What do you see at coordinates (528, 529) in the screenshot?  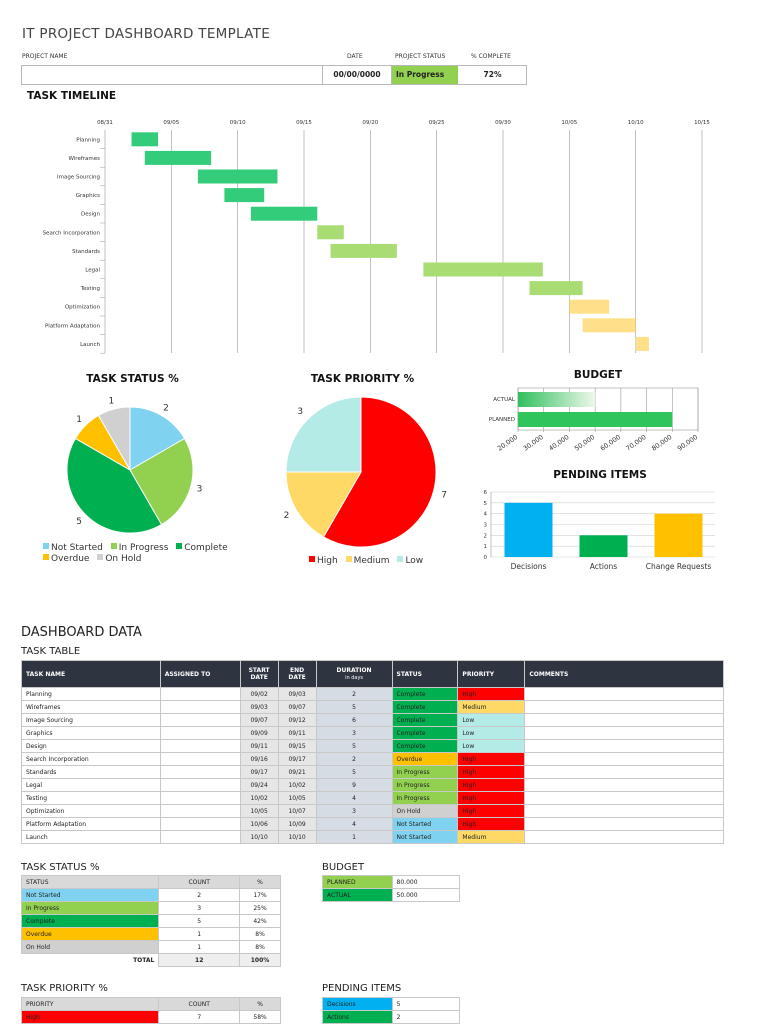 I see `pending-bar` at bounding box center [528, 529].